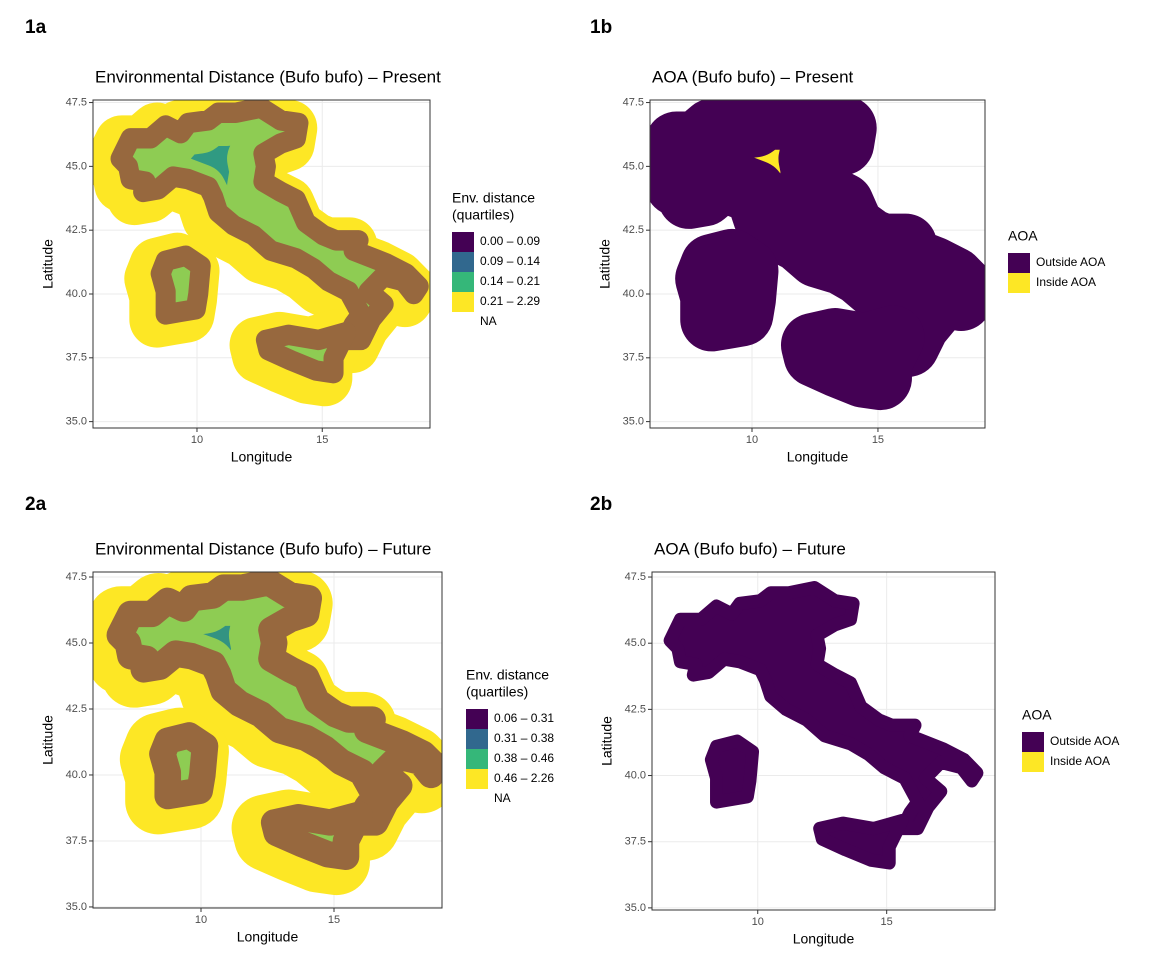  What do you see at coordinates (750, 548) in the screenshot?
I see `chart-title: AOA (Bufo bufo) – Future` at bounding box center [750, 548].